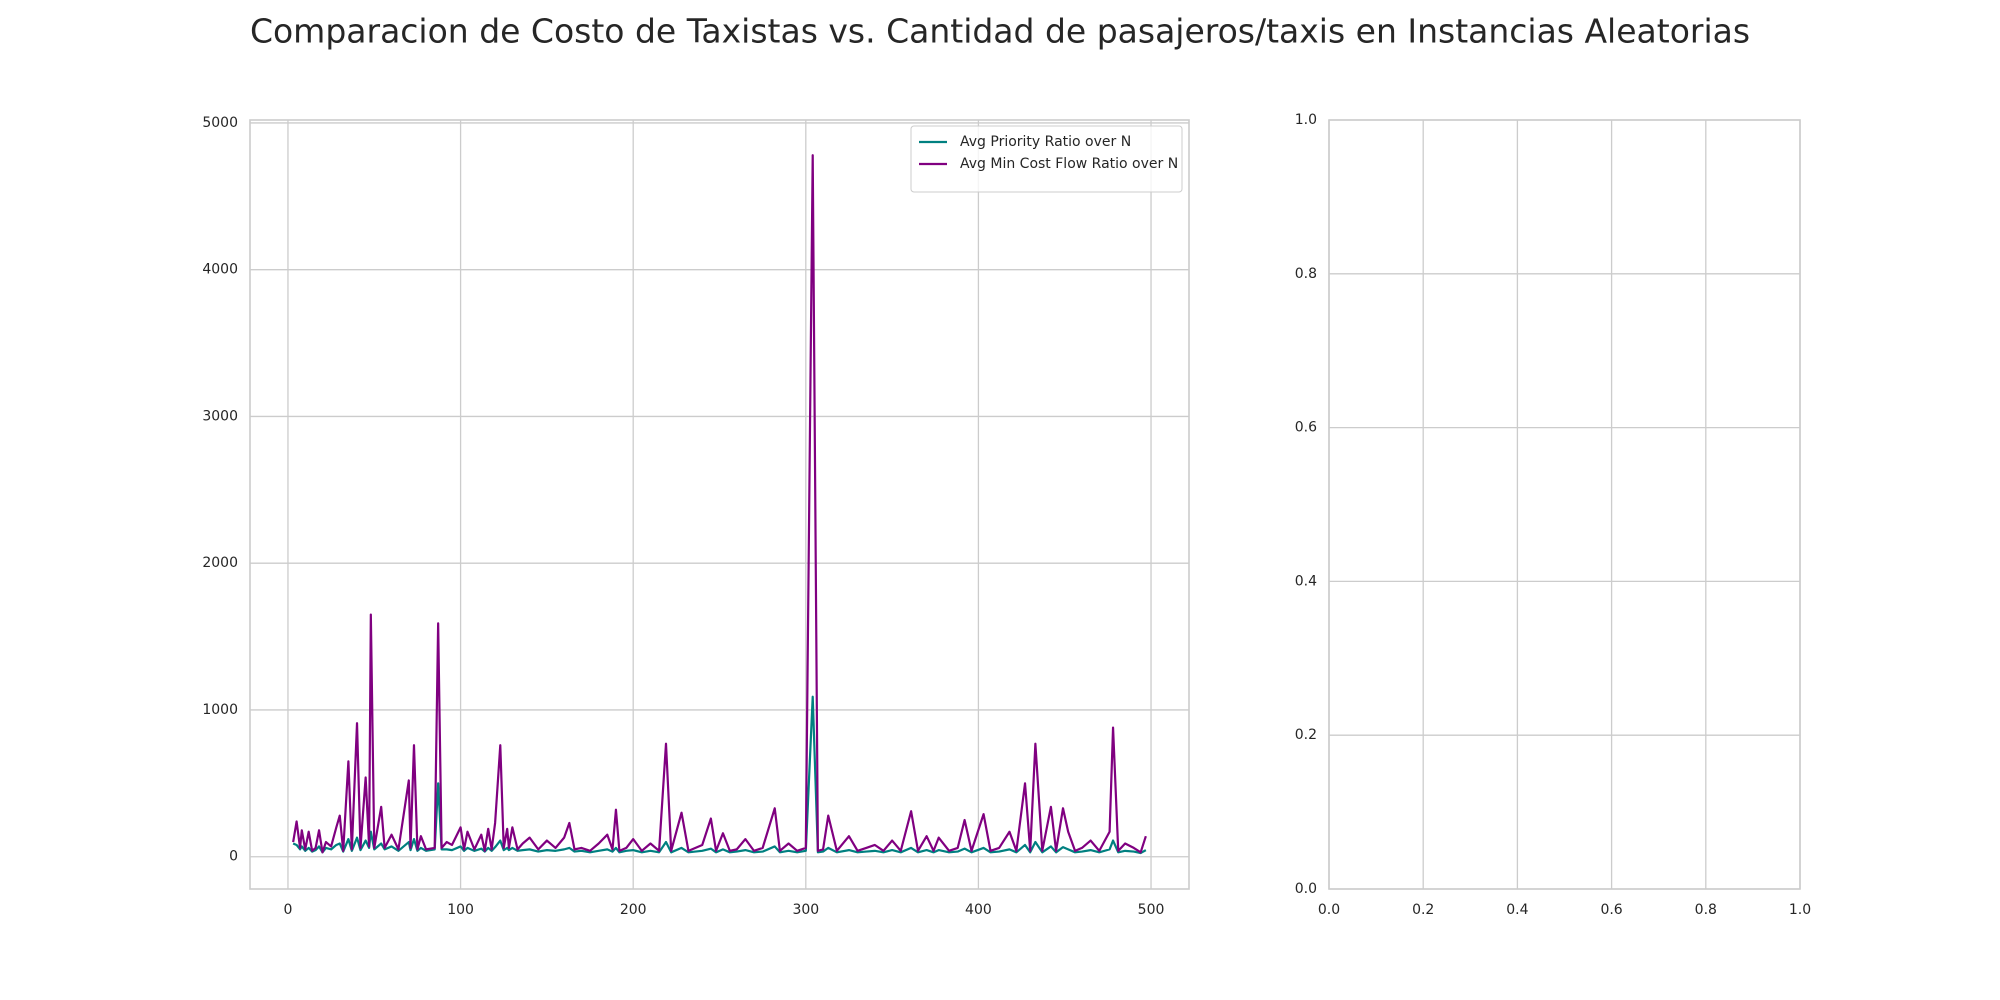 The height and width of the screenshot is (1000, 2000). I want to click on x-tick-label: 500, so click(1151, 910).